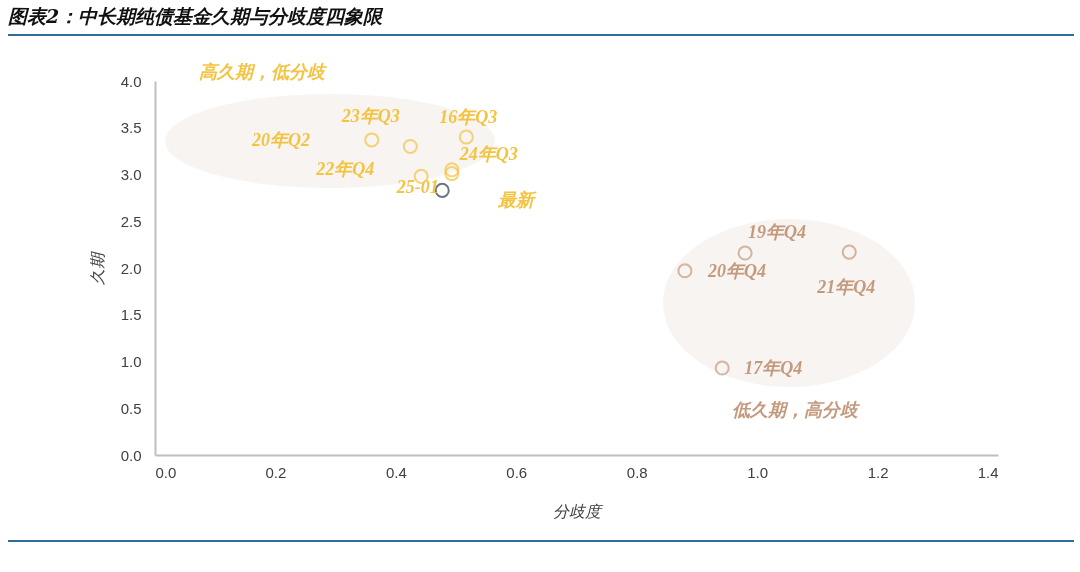  What do you see at coordinates (758, 472) in the screenshot?
I see `x-tick-label: 1.0` at bounding box center [758, 472].